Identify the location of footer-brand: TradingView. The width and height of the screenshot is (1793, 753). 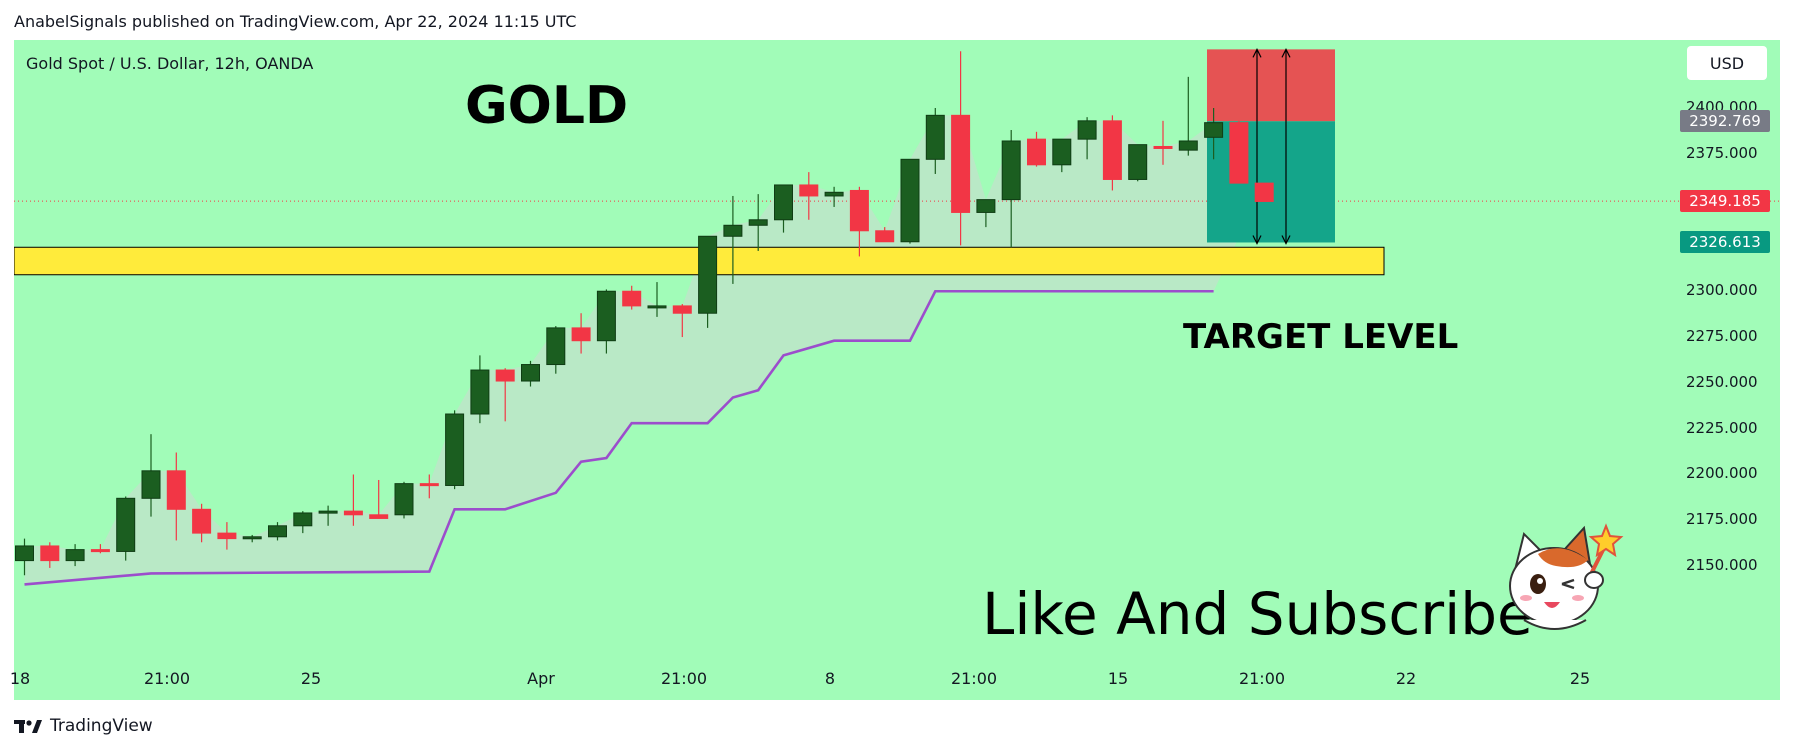
(83, 726).